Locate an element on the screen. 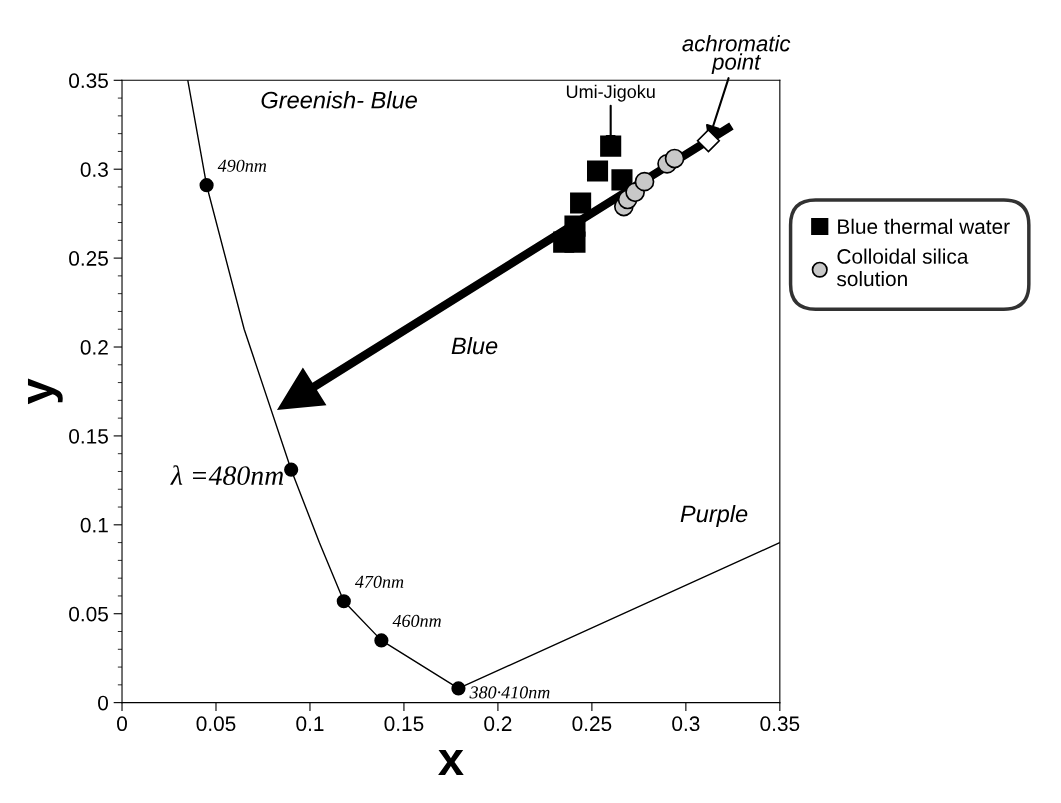  x-tick-label: 0.2 is located at coordinates (498, 724).